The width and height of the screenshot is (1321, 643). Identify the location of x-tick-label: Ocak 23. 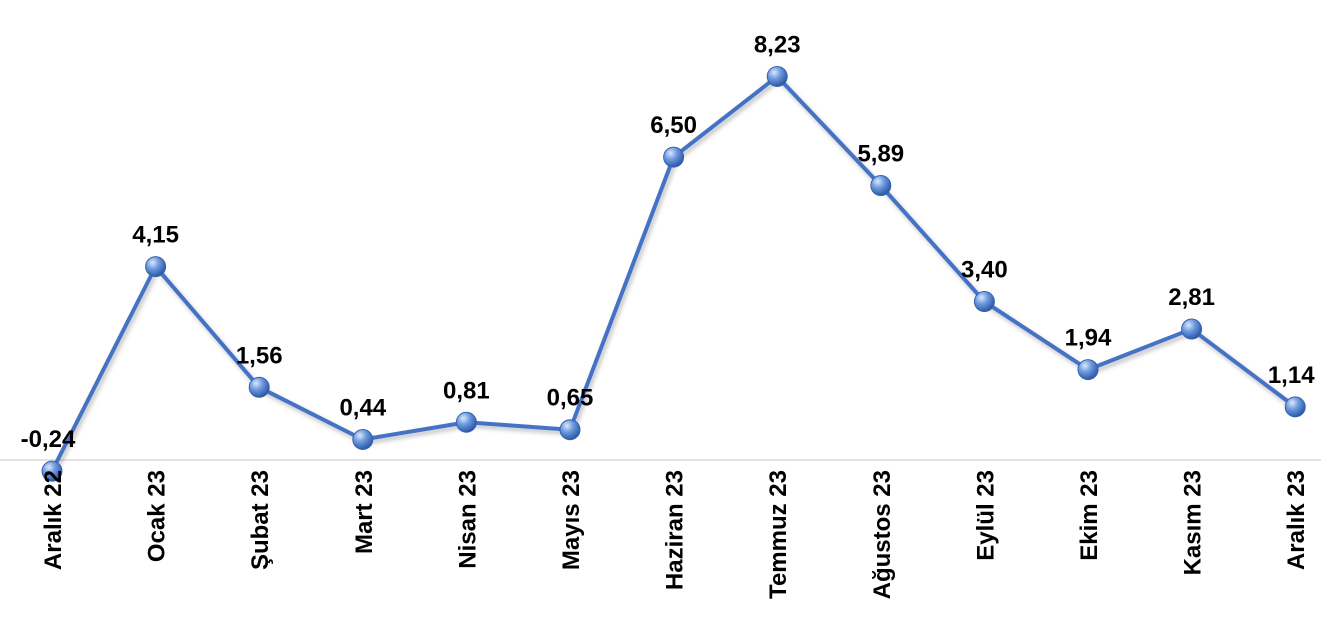
(157, 516).